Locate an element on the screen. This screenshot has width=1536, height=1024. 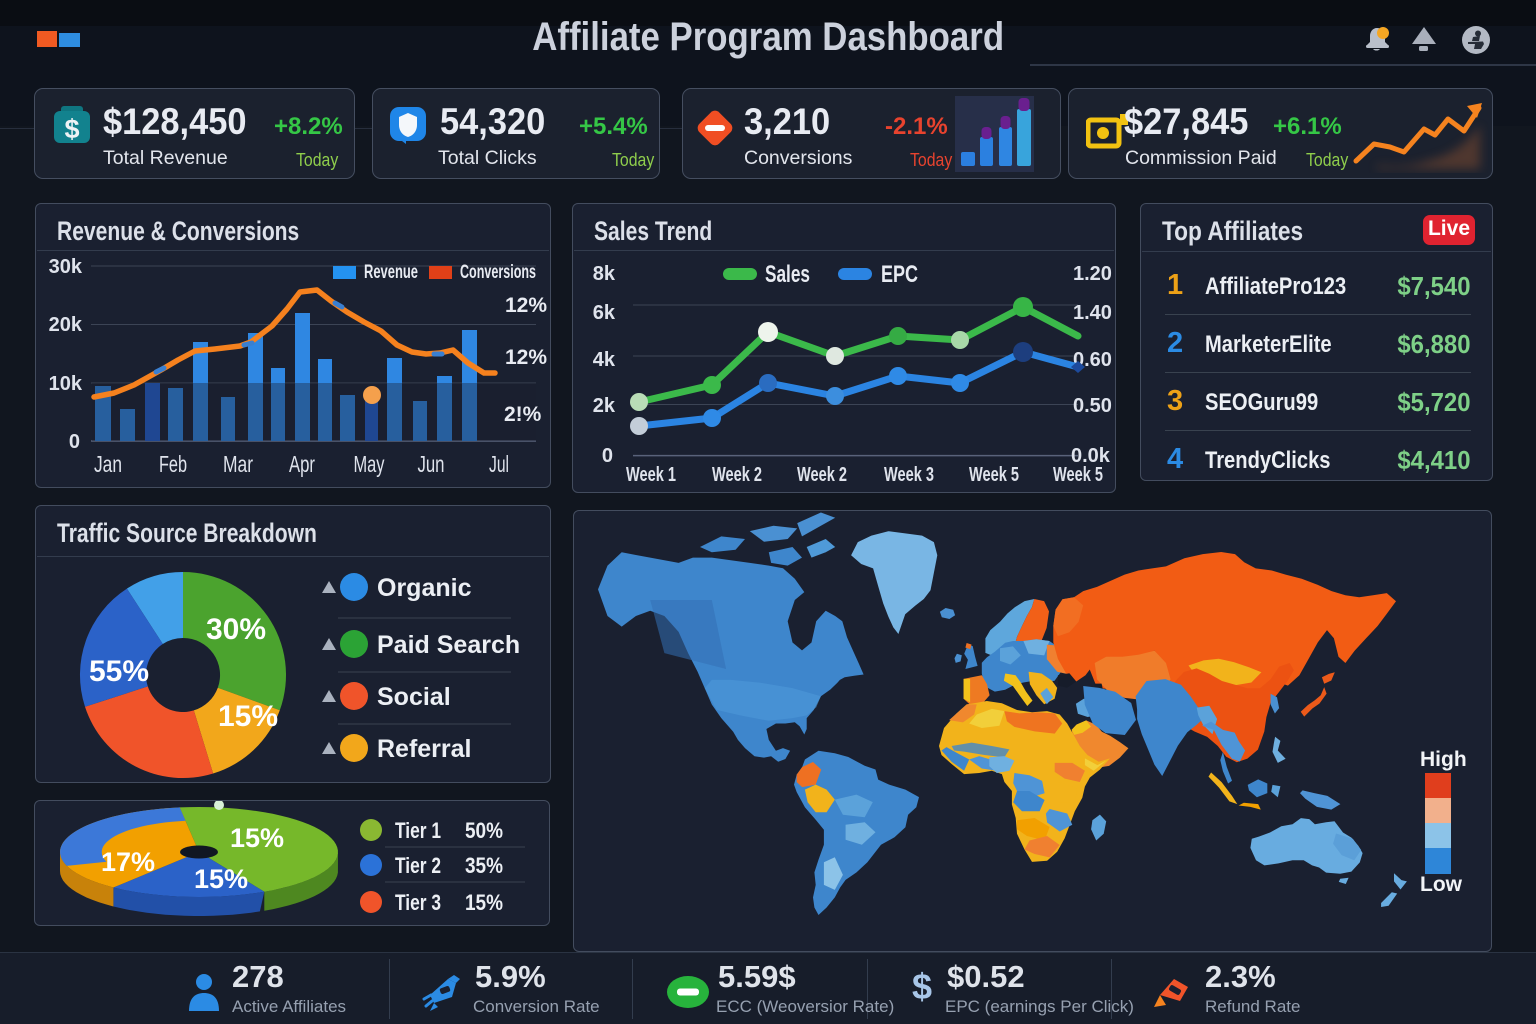
svg-text: Week 1 is located at coordinates (651, 475).